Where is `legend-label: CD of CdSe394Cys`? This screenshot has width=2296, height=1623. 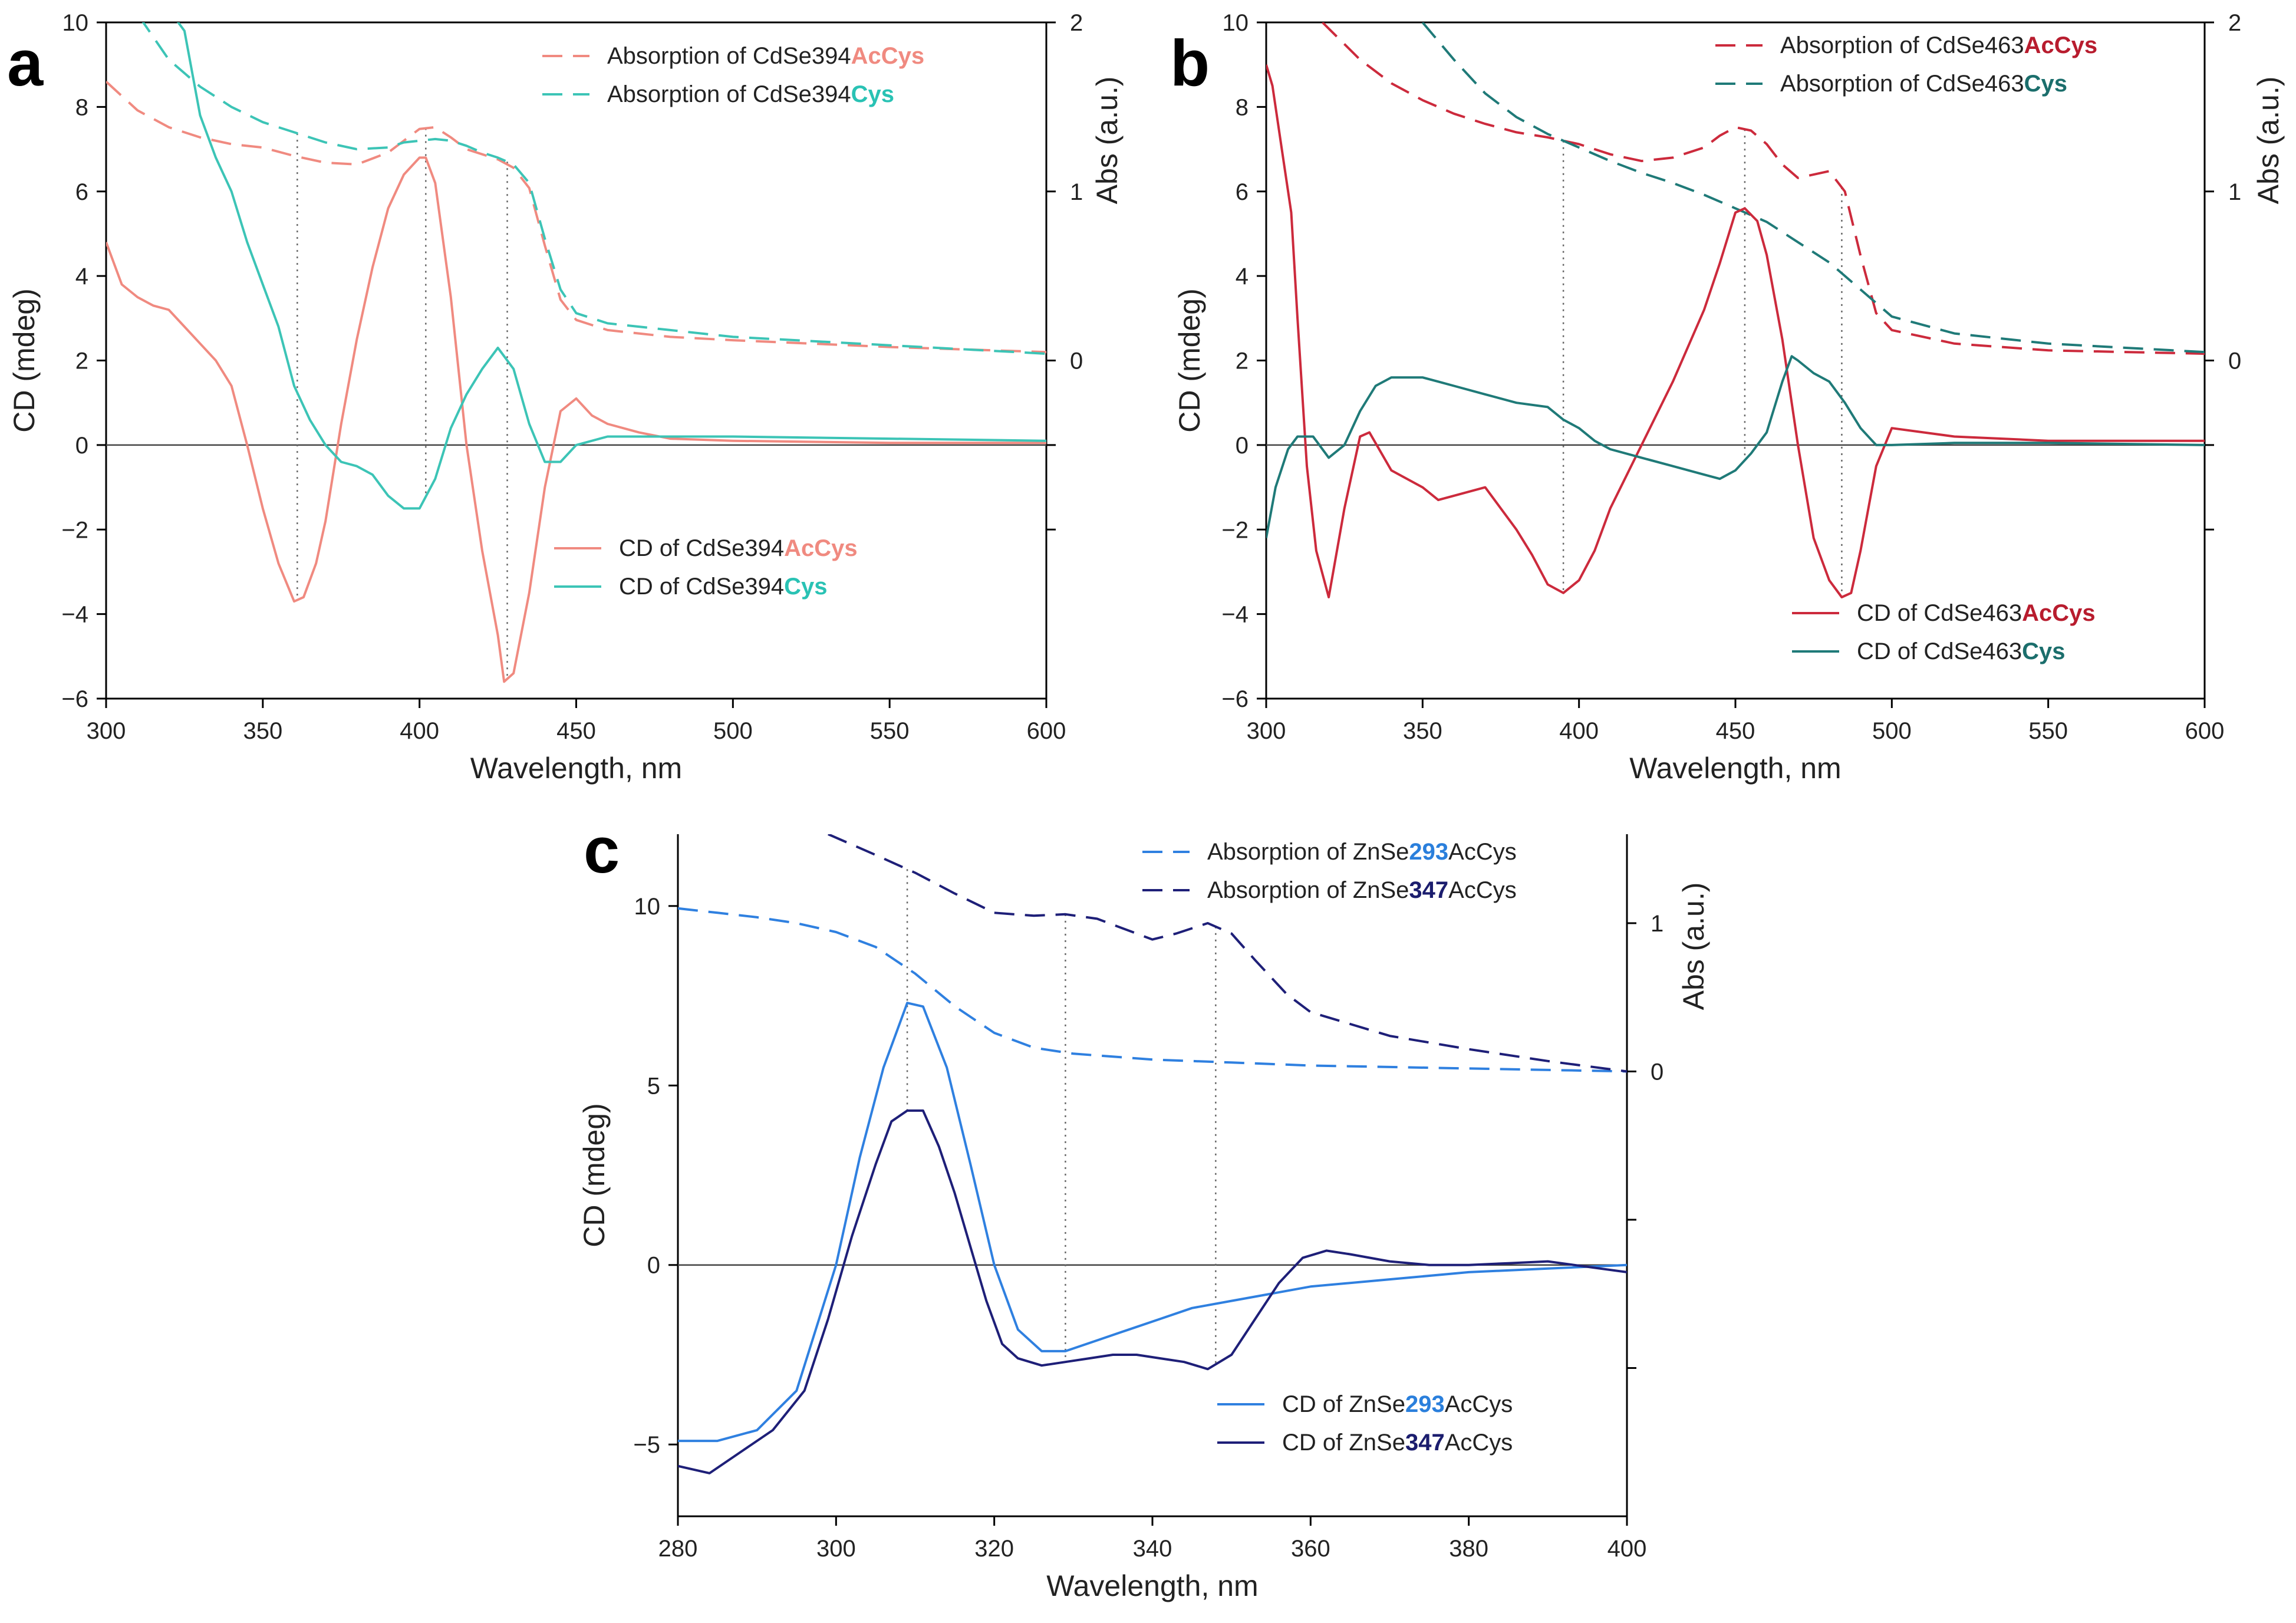
legend-label: CD of CdSe394Cys is located at coordinates (723, 587).